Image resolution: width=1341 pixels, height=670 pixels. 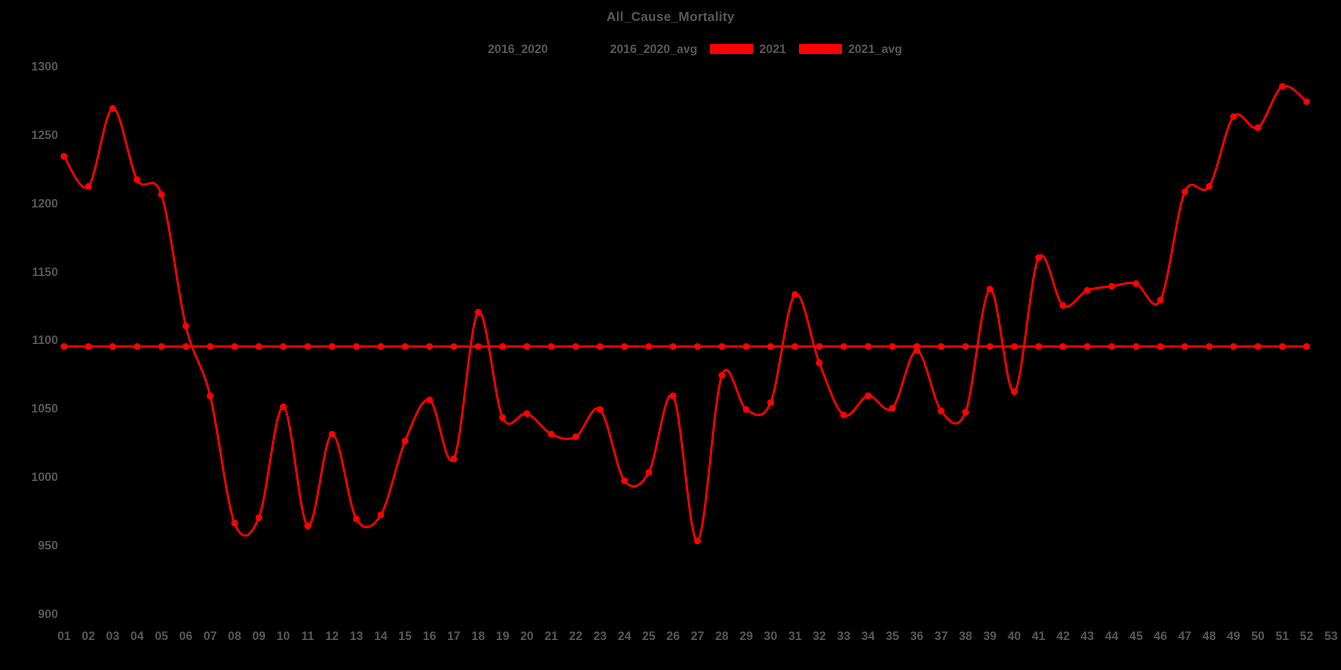 I want to click on x-tick-label: 14, so click(x=381, y=636).